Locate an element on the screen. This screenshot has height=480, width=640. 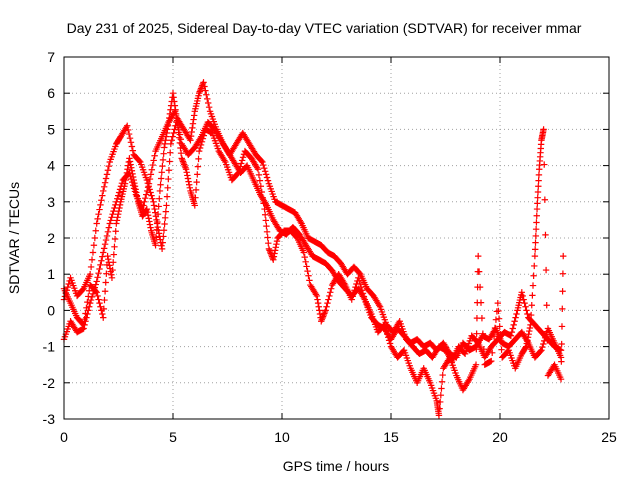
y-tick-label: 1 is located at coordinates (51, 274).